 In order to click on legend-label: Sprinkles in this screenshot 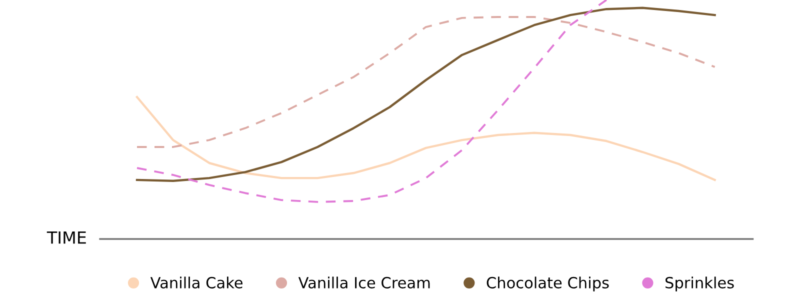, I will do `click(700, 284)`.